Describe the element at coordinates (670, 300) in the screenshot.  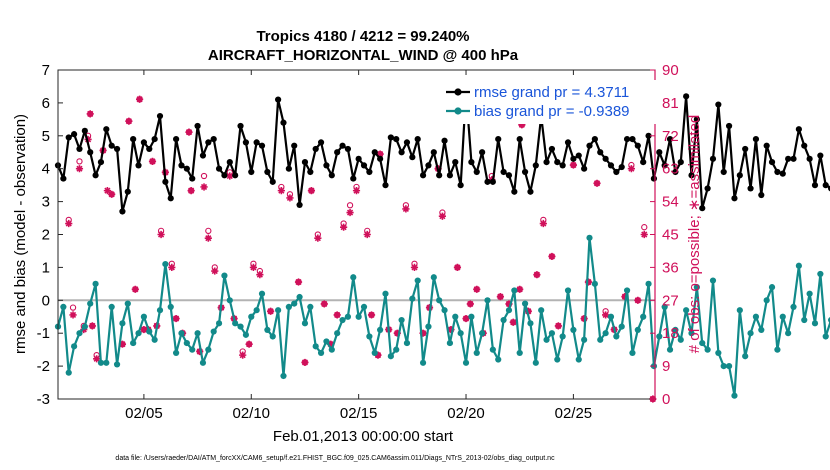
I see `y-right-tick-label: 27` at that location.